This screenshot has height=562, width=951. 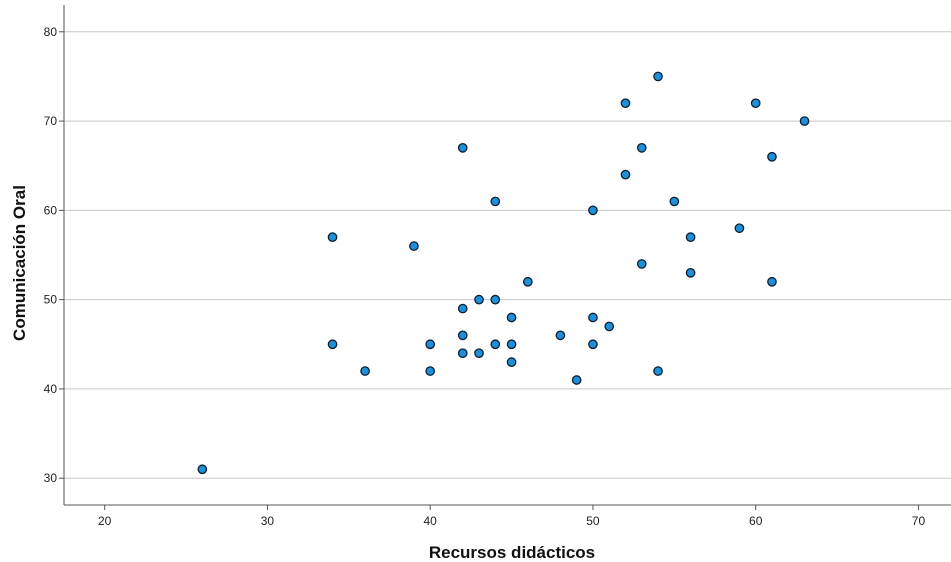 What do you see at coordinates (51, 32) in the screenshot?
I see `y-tick-label: 80` at bounding box center [51, 32].